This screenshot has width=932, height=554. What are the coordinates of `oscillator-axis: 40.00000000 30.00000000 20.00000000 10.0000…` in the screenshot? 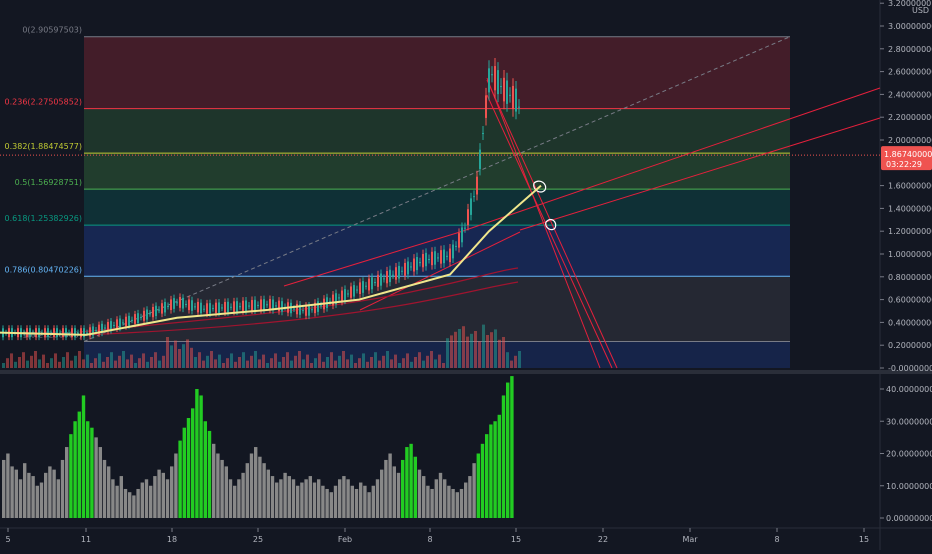 It's located at (906, 454).